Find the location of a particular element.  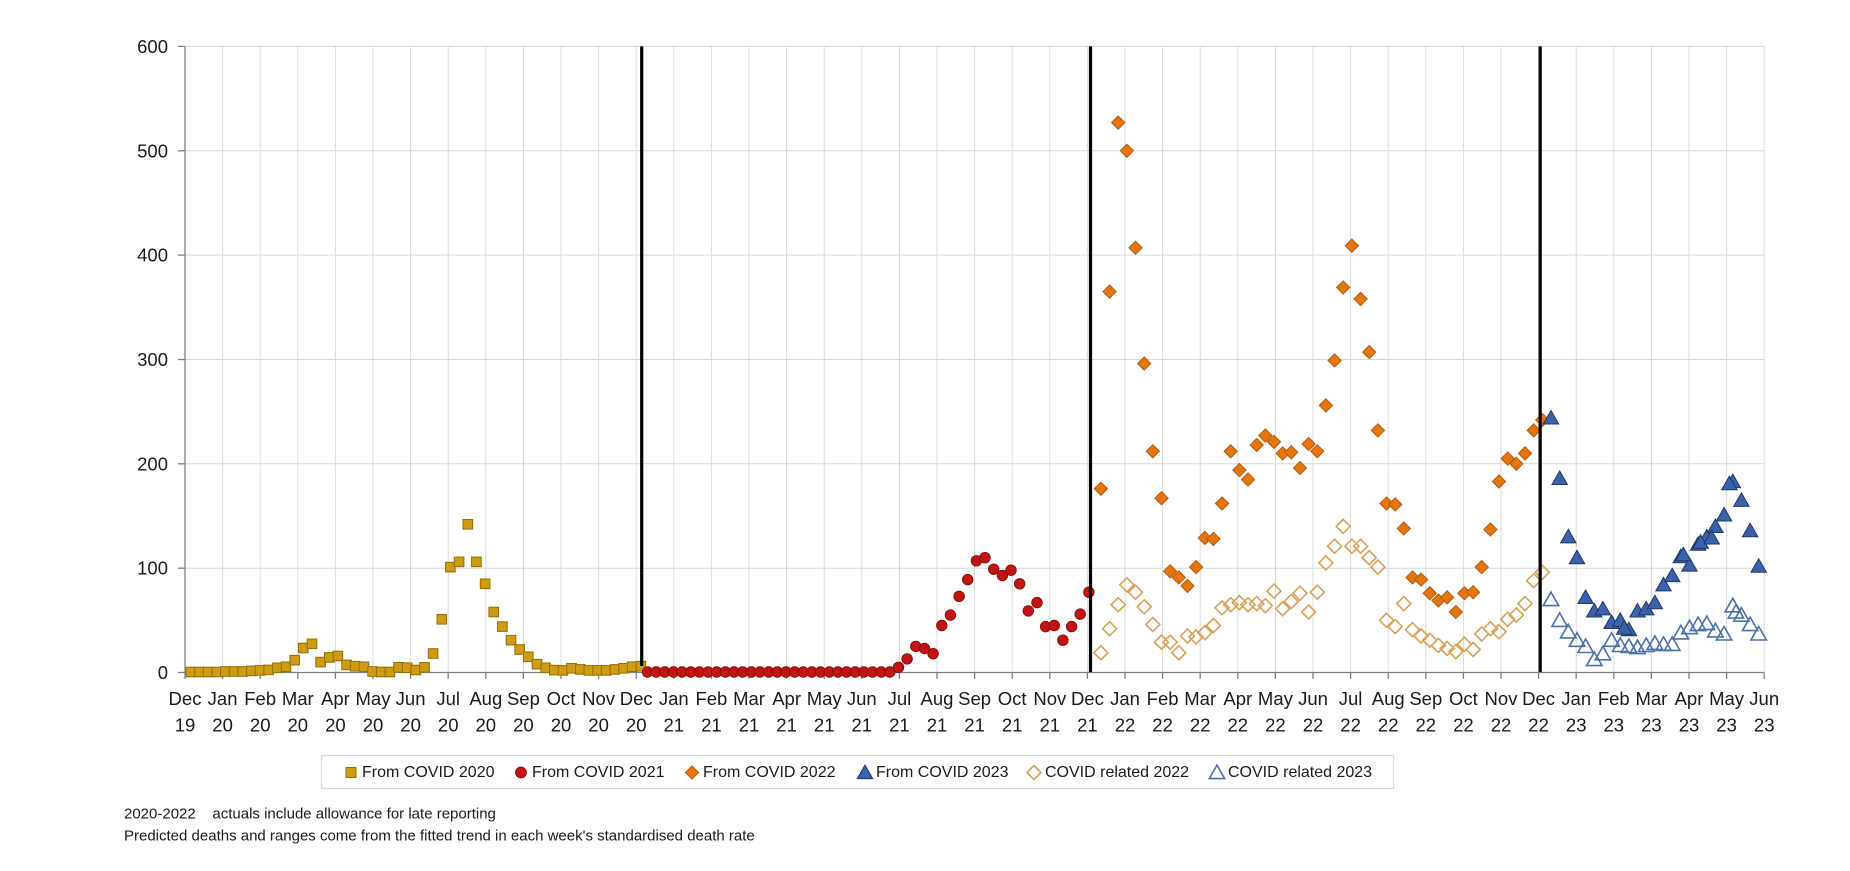

svg-text: COVID related 2023 is located at coordinates (1300, 772).